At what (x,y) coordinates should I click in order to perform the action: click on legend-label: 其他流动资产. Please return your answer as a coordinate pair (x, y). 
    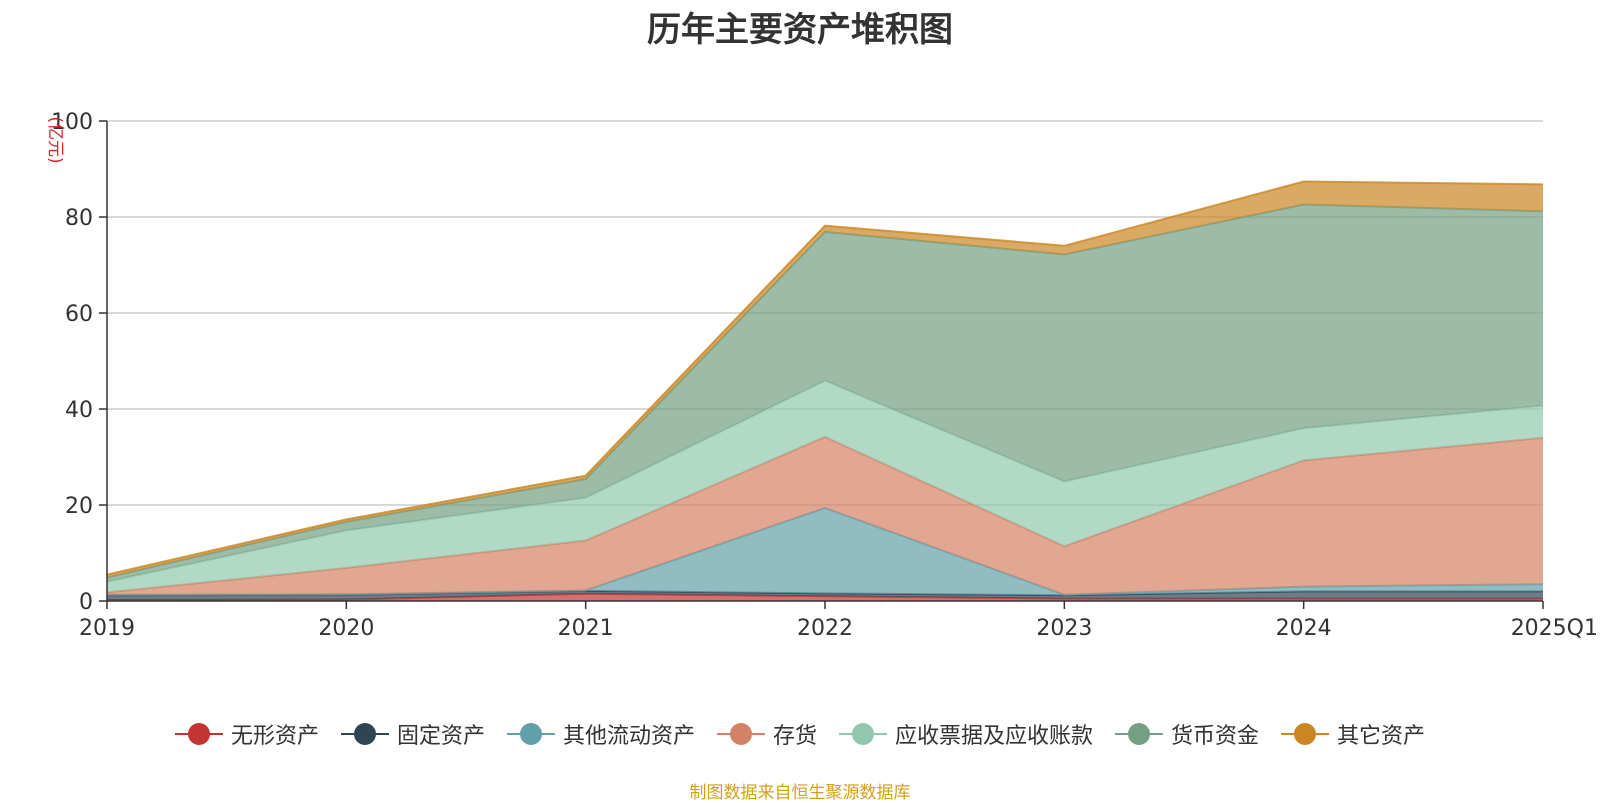
    Looking at the image, I should click on (628, 736).